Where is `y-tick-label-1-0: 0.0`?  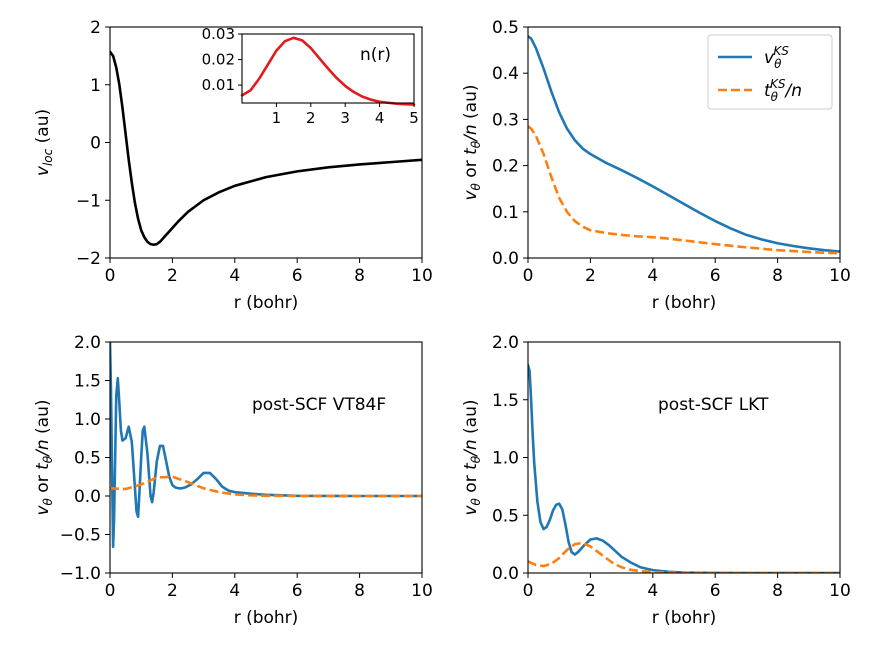
y-tick-label-1-0: 0.0 is located at coordinates (505, 259).